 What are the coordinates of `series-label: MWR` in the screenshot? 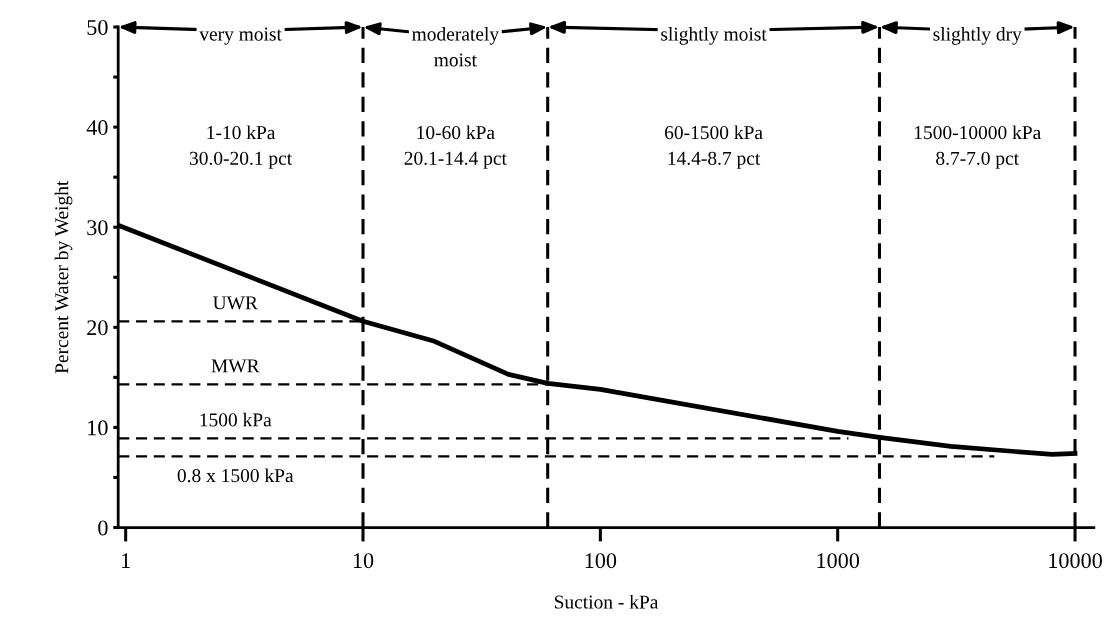 It's located at (235, 366).